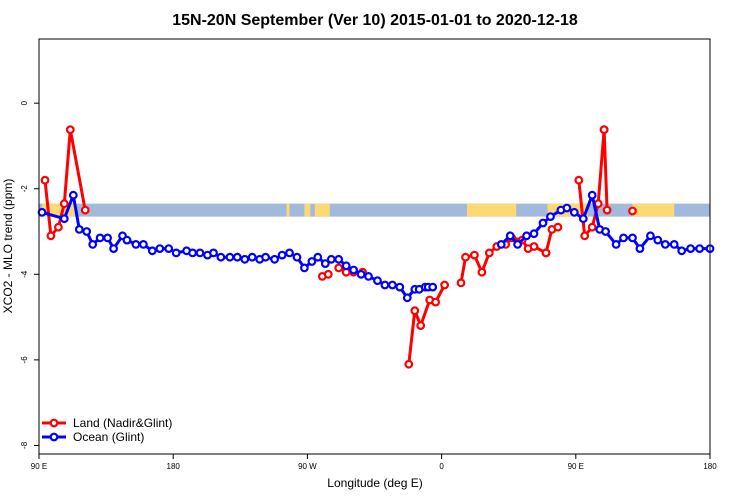  I want to click on x-tick-label: 90 W, so click(307, 466).